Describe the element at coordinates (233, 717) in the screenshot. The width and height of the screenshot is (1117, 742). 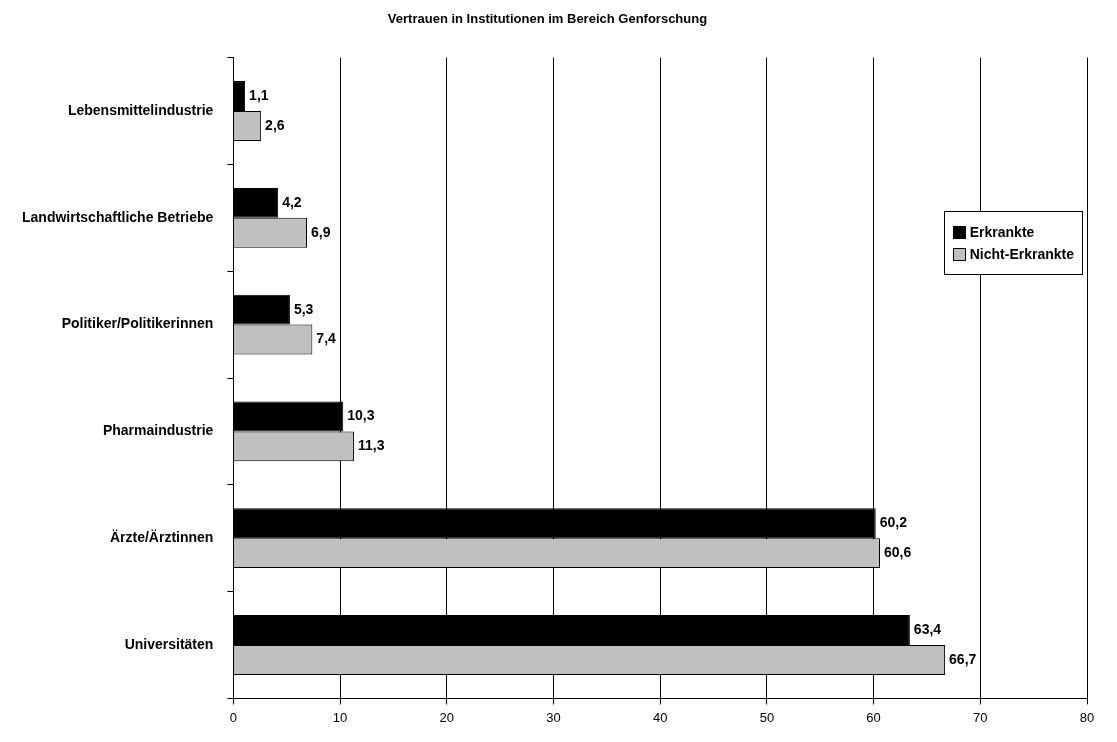
I see `x-tick-label: 0` at that location.